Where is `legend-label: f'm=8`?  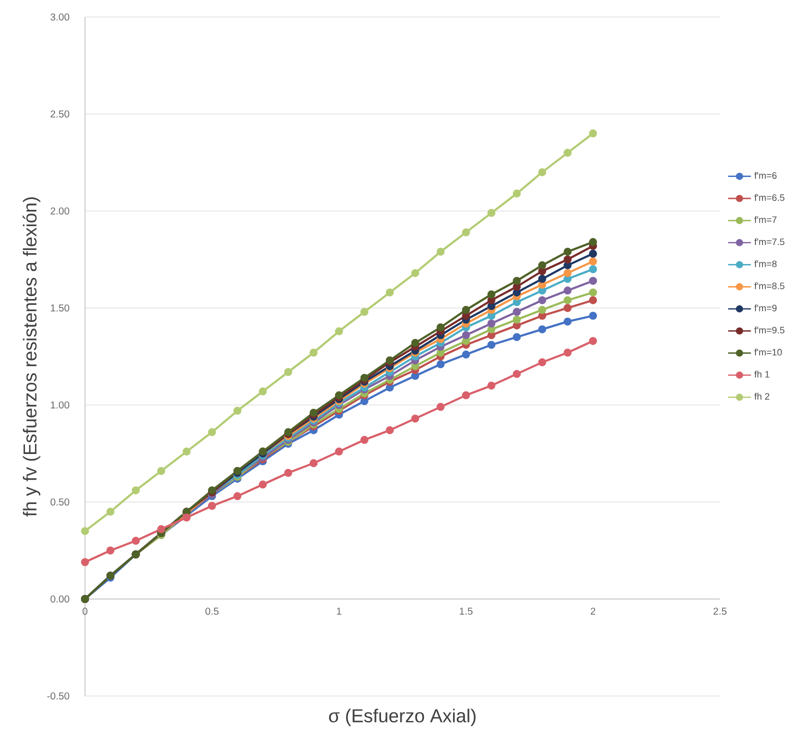
legend-label: f'm=8 is located at coordinates (765, 264).